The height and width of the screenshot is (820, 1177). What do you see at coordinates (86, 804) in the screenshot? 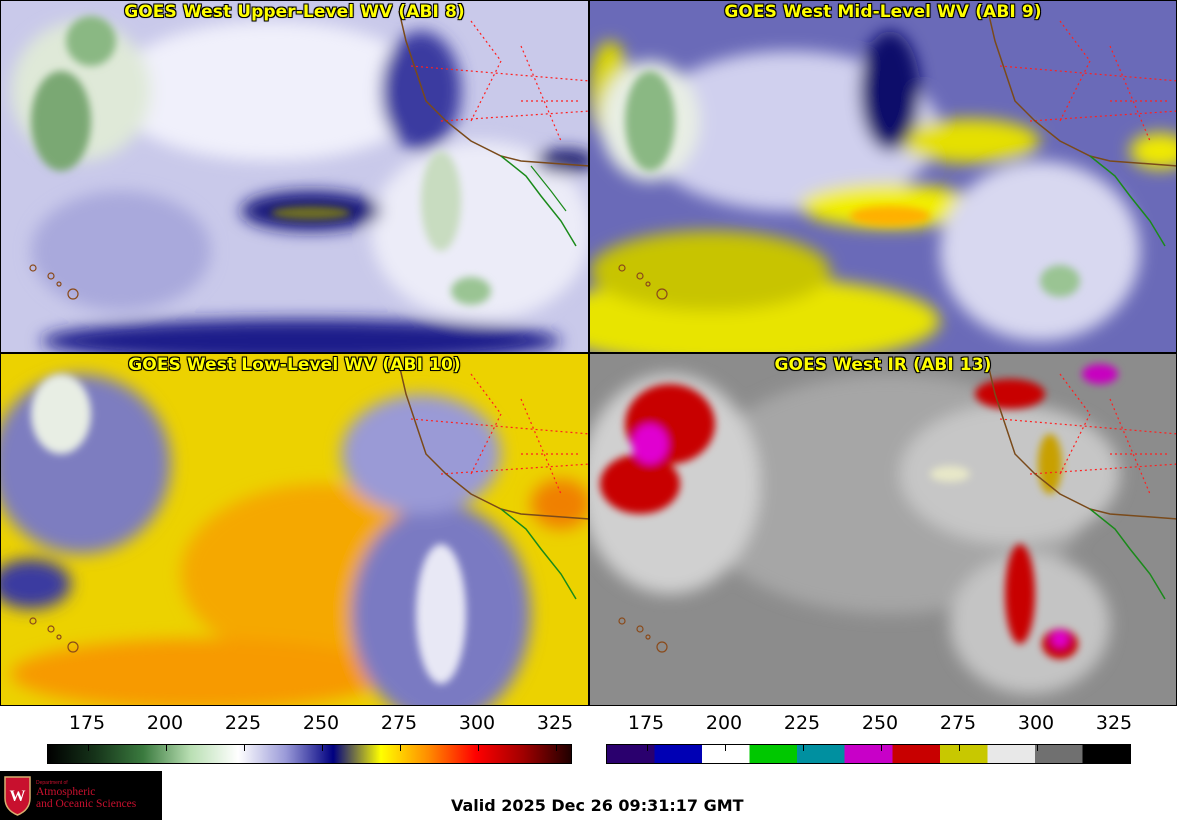
I see `logo-line-2: and Oceanic Sciences` at bounding box center [86, 804].